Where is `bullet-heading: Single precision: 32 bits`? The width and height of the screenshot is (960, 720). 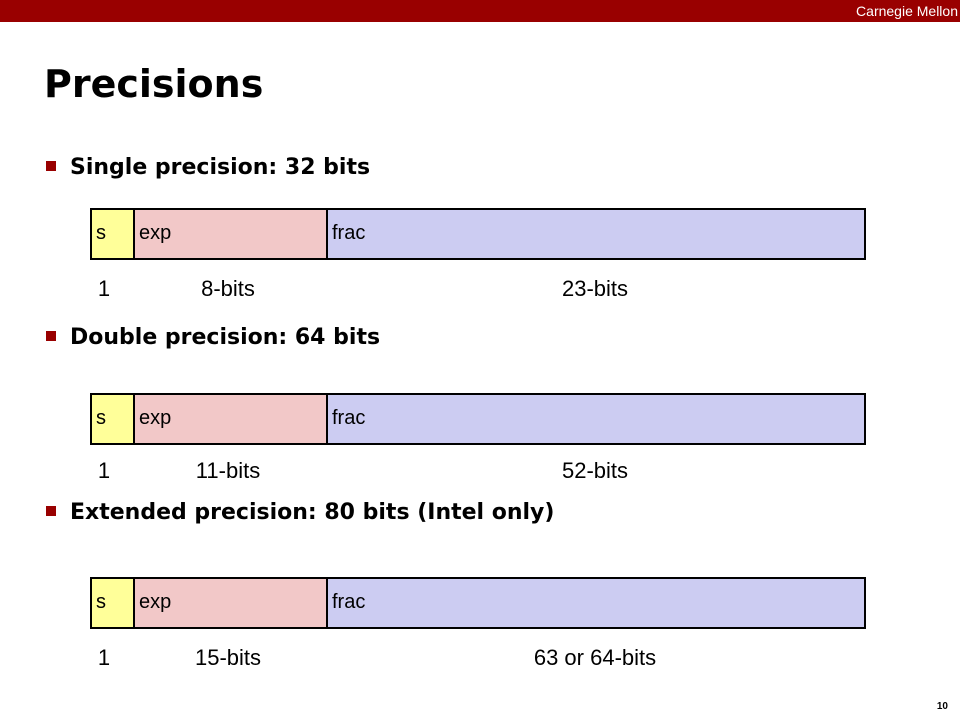
bullet-heading: Single precision: 32 bits is located at coordinates (208, 167).